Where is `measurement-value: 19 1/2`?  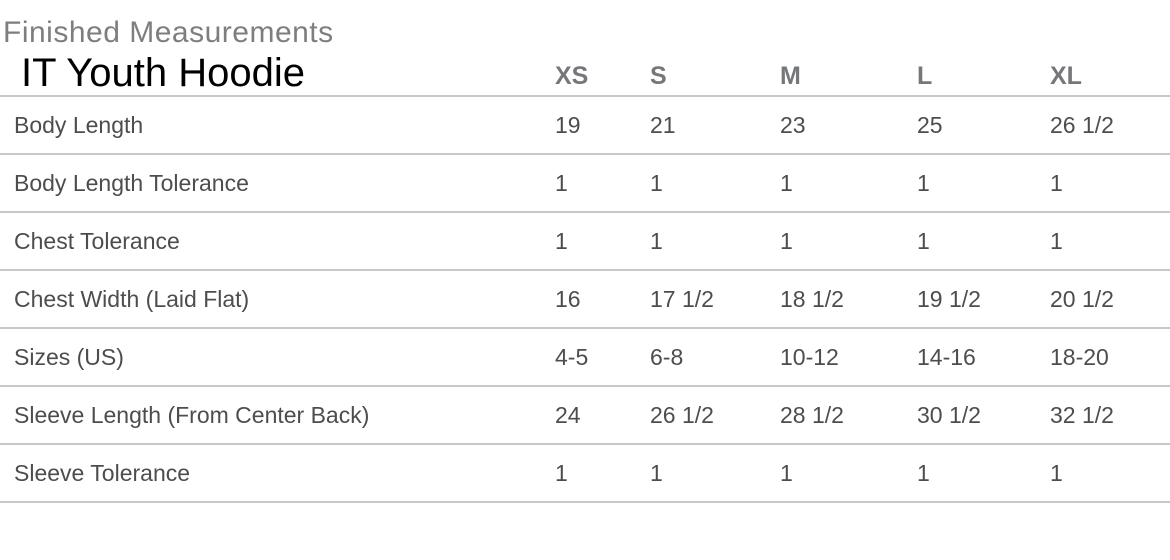 measurement-value: 19 1/2 is located at coordinates (949, 298).